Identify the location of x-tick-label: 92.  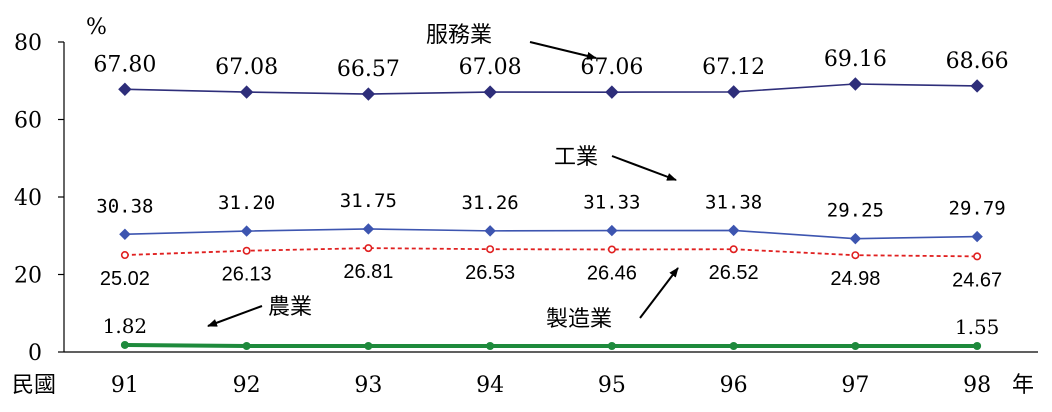
(247, 385).